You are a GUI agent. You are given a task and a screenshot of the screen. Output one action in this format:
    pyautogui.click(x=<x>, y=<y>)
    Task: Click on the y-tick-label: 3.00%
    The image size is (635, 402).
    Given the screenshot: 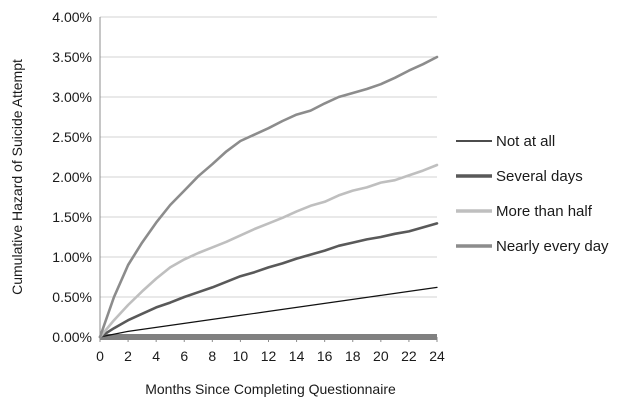 What is the action you would take?
    pyautogui.click(x=72, y=97)
    